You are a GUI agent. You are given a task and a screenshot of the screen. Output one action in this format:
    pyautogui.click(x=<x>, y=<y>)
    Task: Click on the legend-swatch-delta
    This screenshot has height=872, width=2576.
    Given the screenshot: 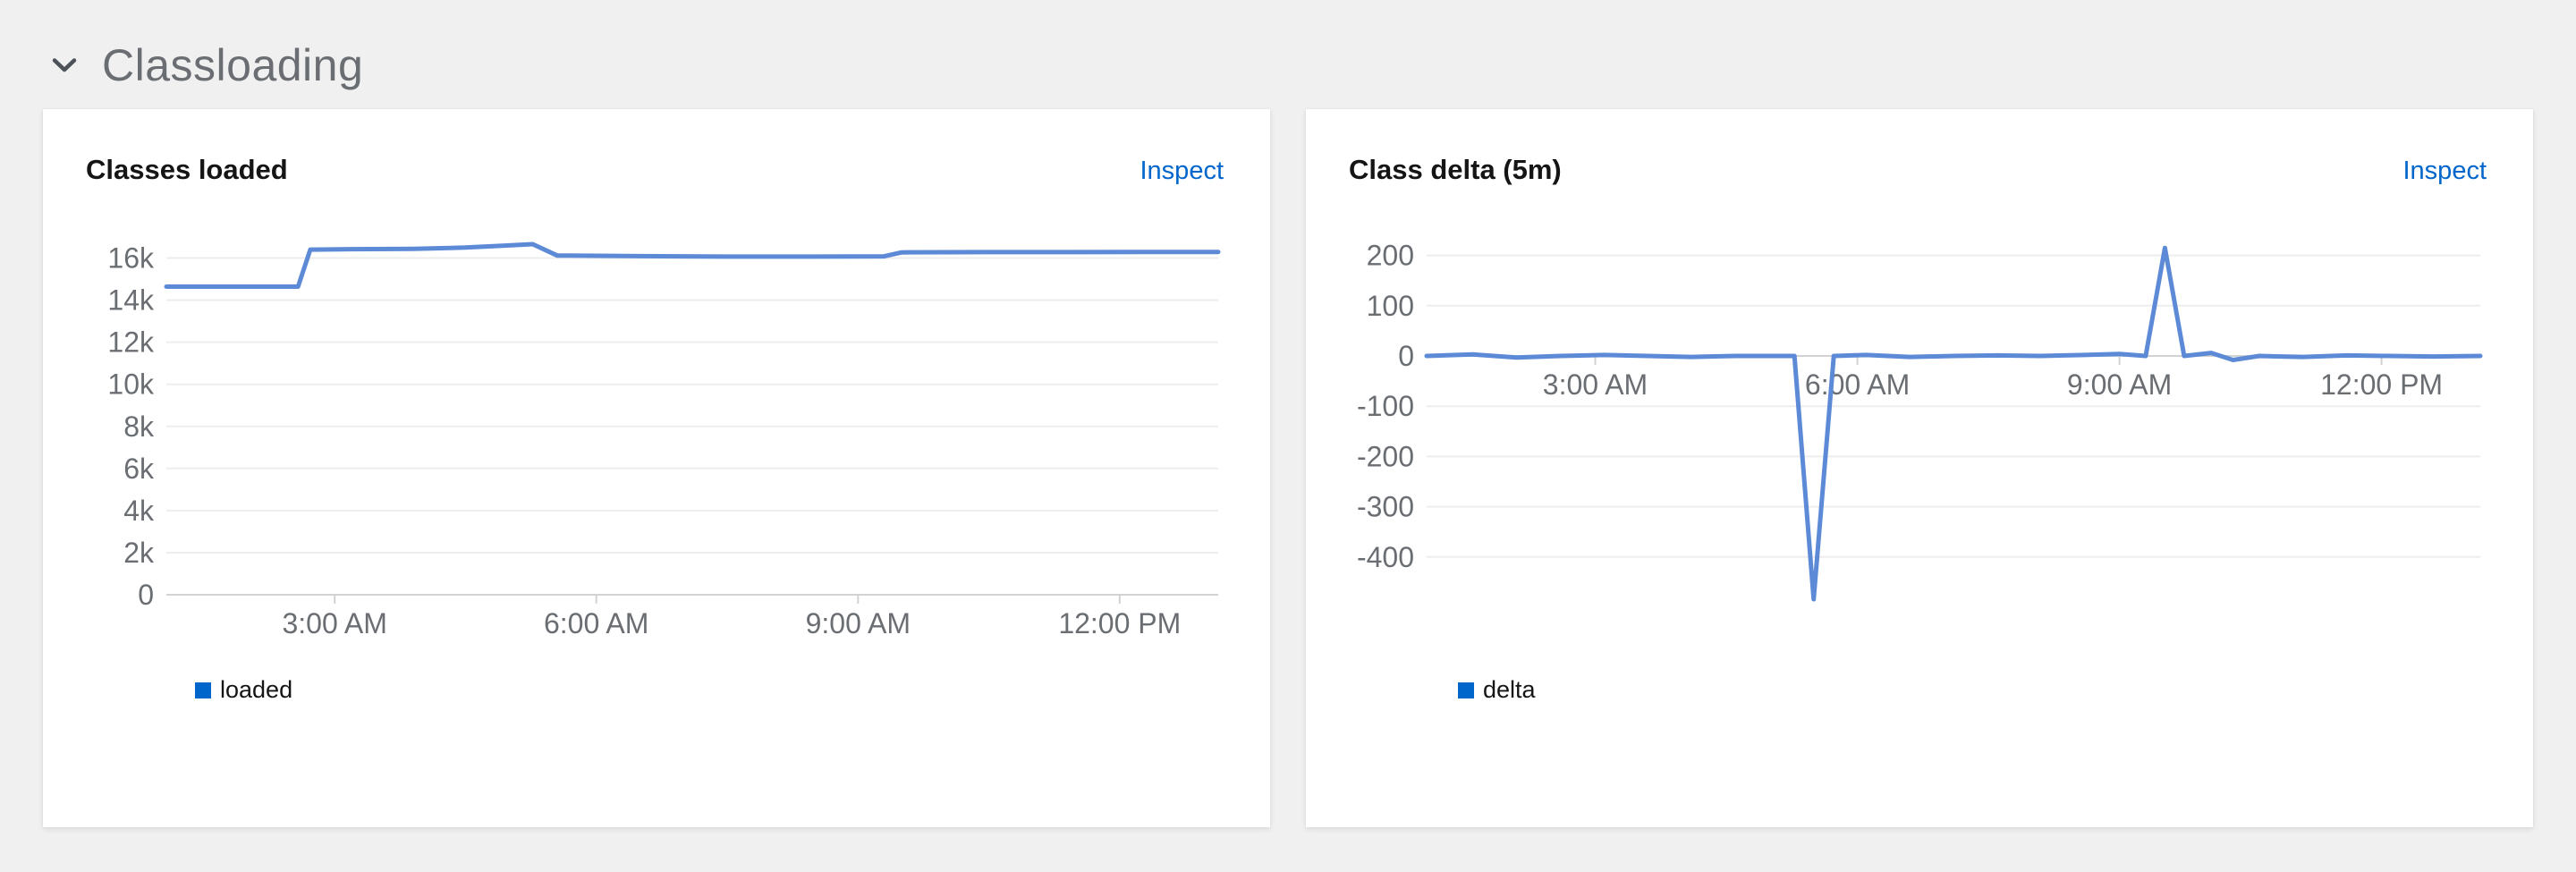 What is the action you would take?
    pyautogui.click(x=1466, y=690)
    